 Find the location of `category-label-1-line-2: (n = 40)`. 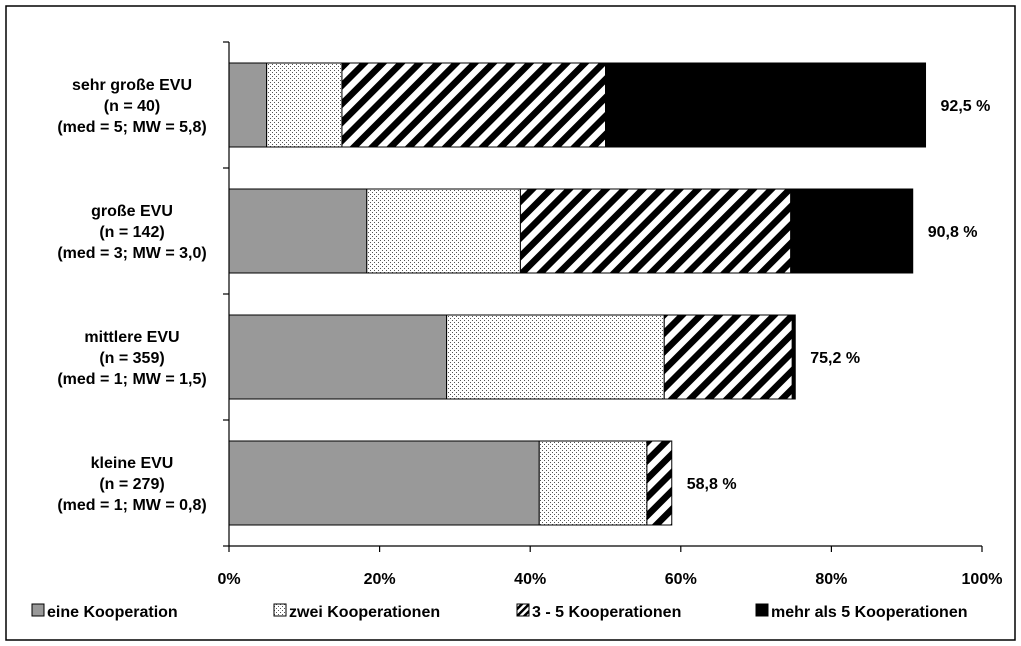

category-label-1-line-2: (n = 40) is located at coordinates (132, 106).